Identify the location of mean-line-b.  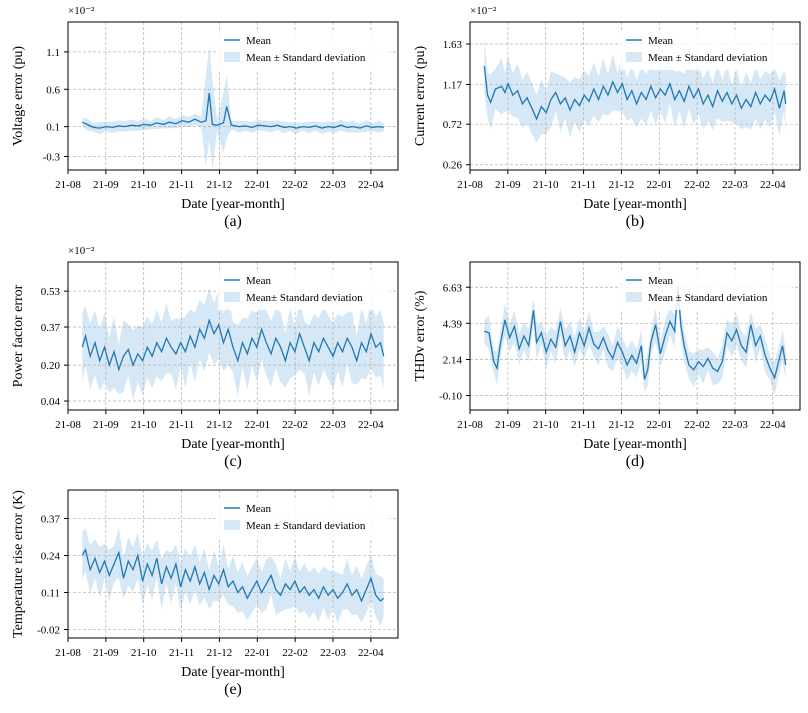
(635, 93).